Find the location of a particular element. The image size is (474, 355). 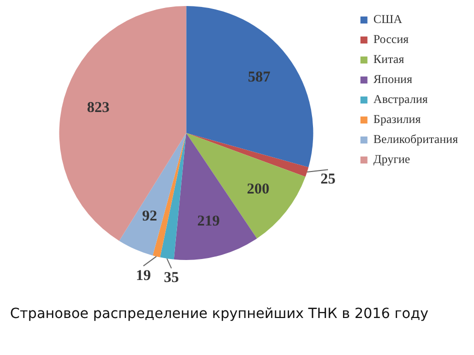

legend-label: Великобритания is located at coordinates (415, 139).